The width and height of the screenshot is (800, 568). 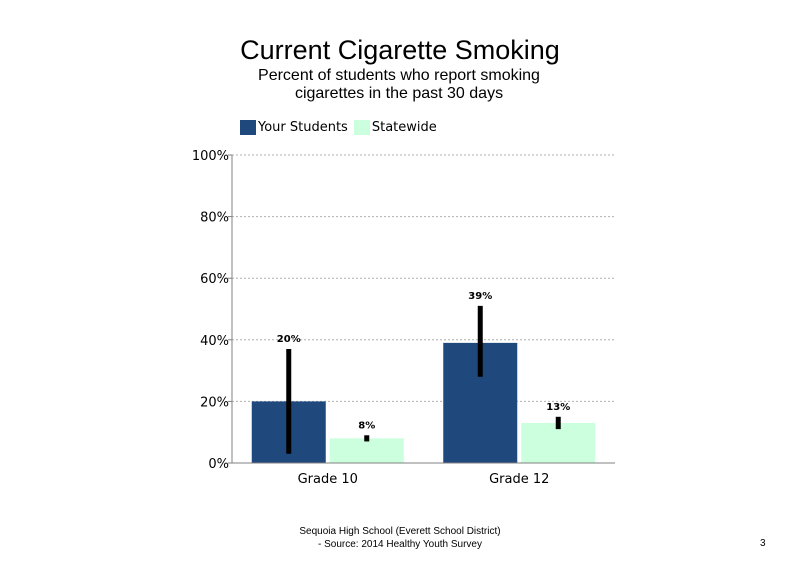 I want to click on page-number: 3, so click(x=763, y=543).